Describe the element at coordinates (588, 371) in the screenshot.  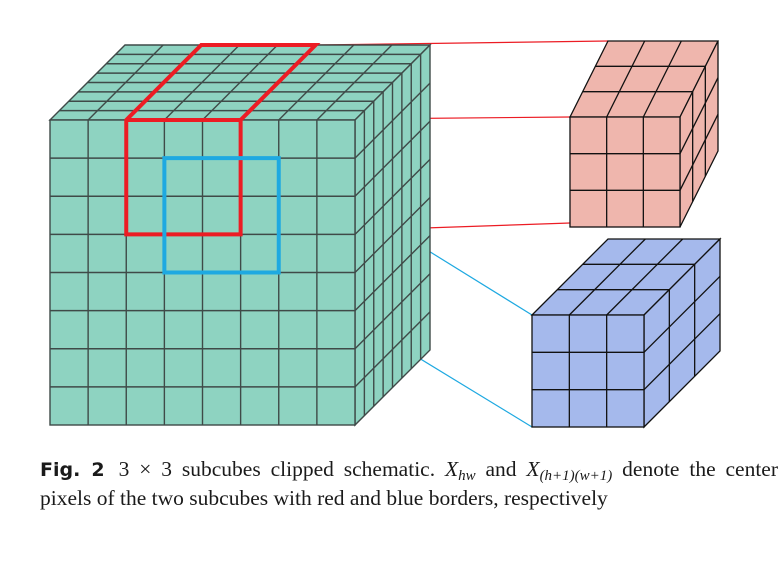
I see `blue-subcube-front-face` at that location.